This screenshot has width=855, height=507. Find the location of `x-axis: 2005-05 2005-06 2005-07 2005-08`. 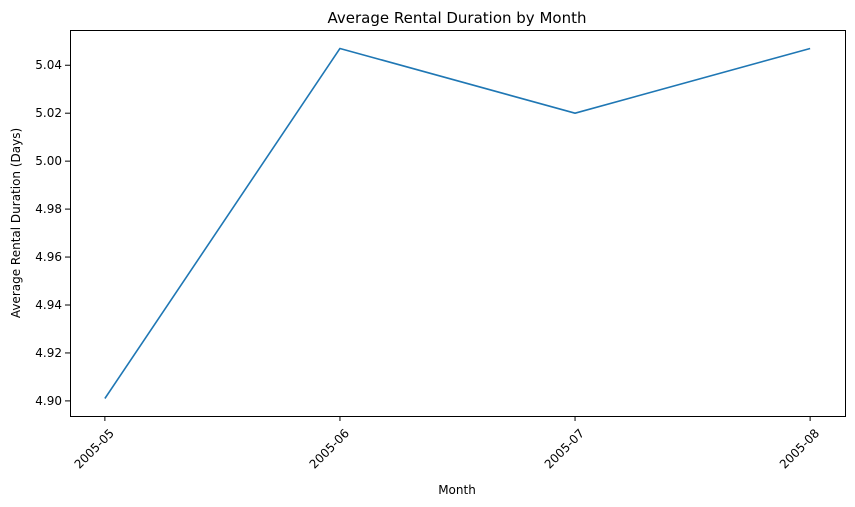

x-axis: 2005-05 2005-06 2005-07 2005-08 is located at coordinates (447, 444).